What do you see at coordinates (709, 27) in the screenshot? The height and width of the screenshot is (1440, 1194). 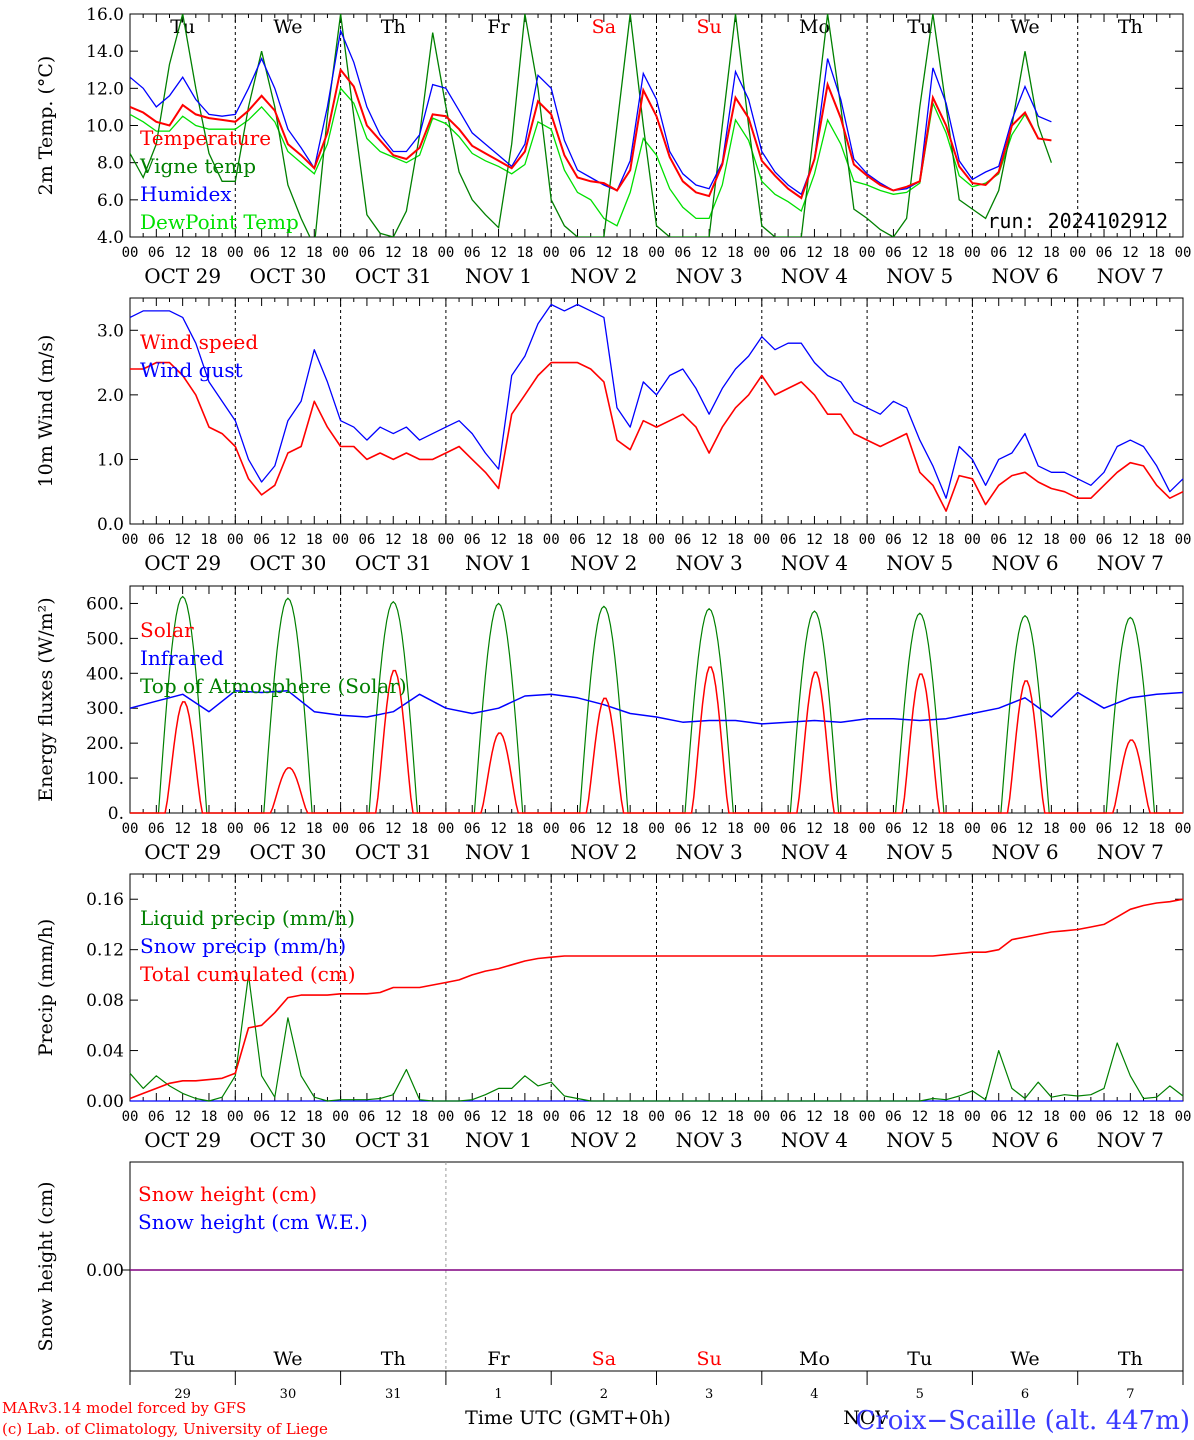 I see `weekday-label: Su` at bounding box center [709, 27].